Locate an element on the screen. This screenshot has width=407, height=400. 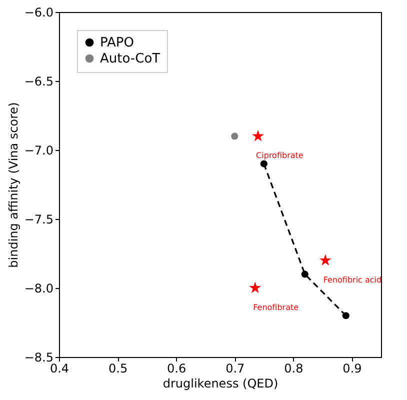
x-tick-label: 0.9 is located at coordinates (352, 369).